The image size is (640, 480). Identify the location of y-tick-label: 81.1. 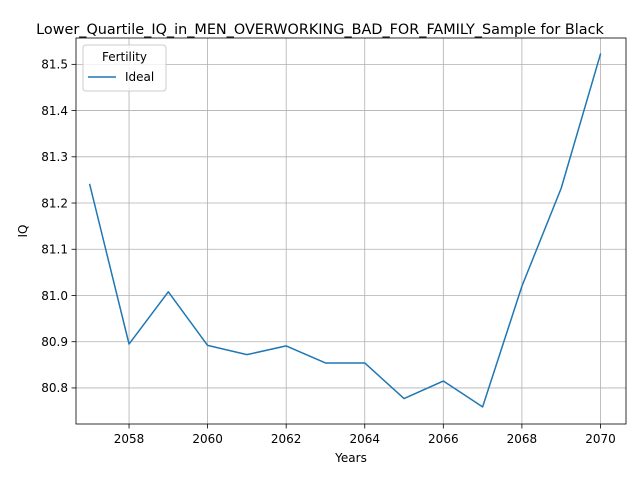
(54, 250).